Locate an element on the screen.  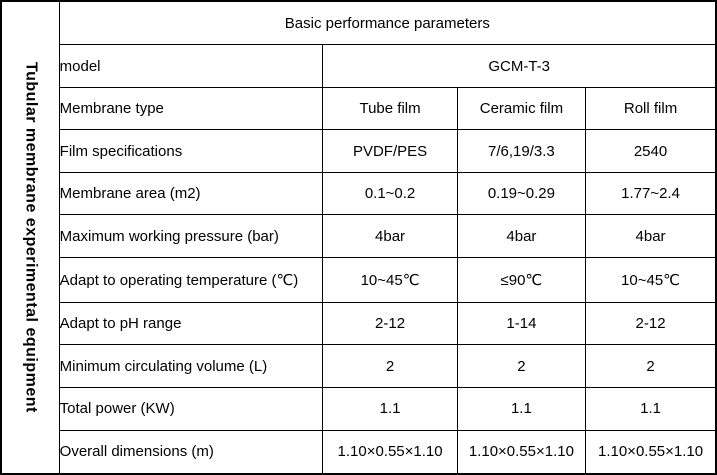
row-label: Adapt to operating temperature (℃) is located at coordinates (191, 279).